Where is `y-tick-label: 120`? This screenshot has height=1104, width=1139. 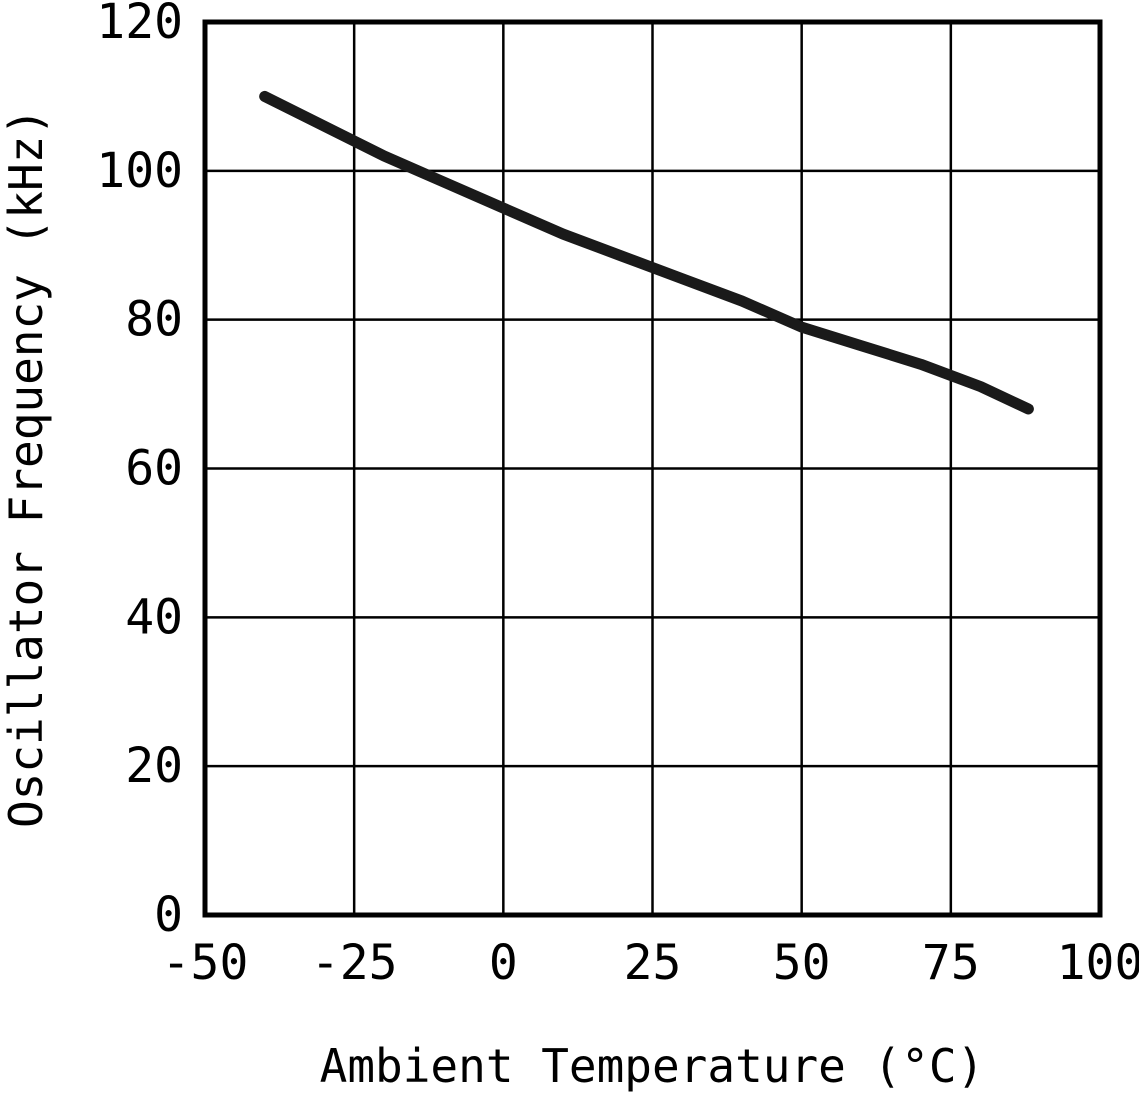 y-tick-label: 120 is located at coordinates (139, 25).